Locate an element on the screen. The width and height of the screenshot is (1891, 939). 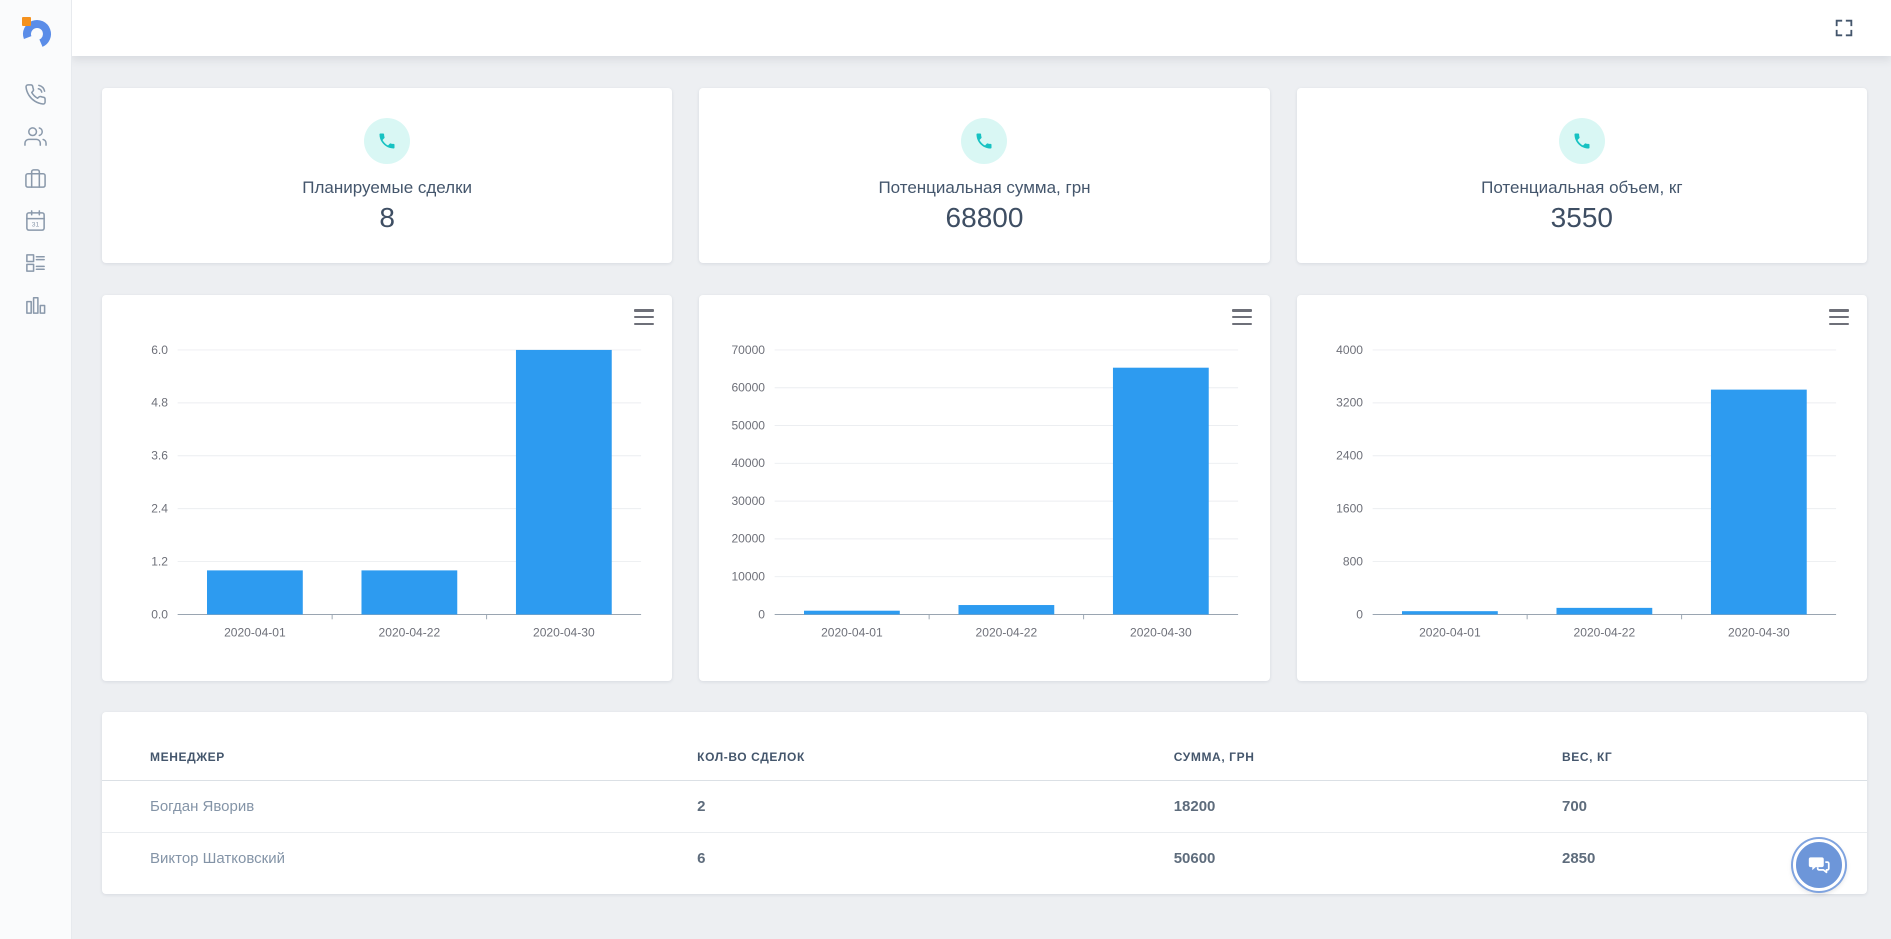
svg-text: 6.0 is located at coordinates (159, 350).